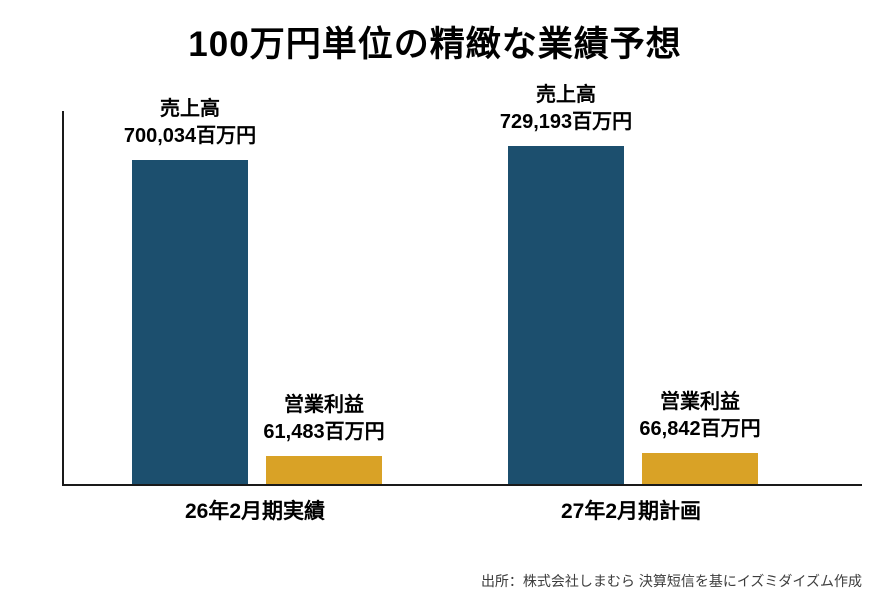  Describe the element at coordinates (699, 416) in the screenshot. I see `bar-label: 営業利益 66,842百万円` at that location.